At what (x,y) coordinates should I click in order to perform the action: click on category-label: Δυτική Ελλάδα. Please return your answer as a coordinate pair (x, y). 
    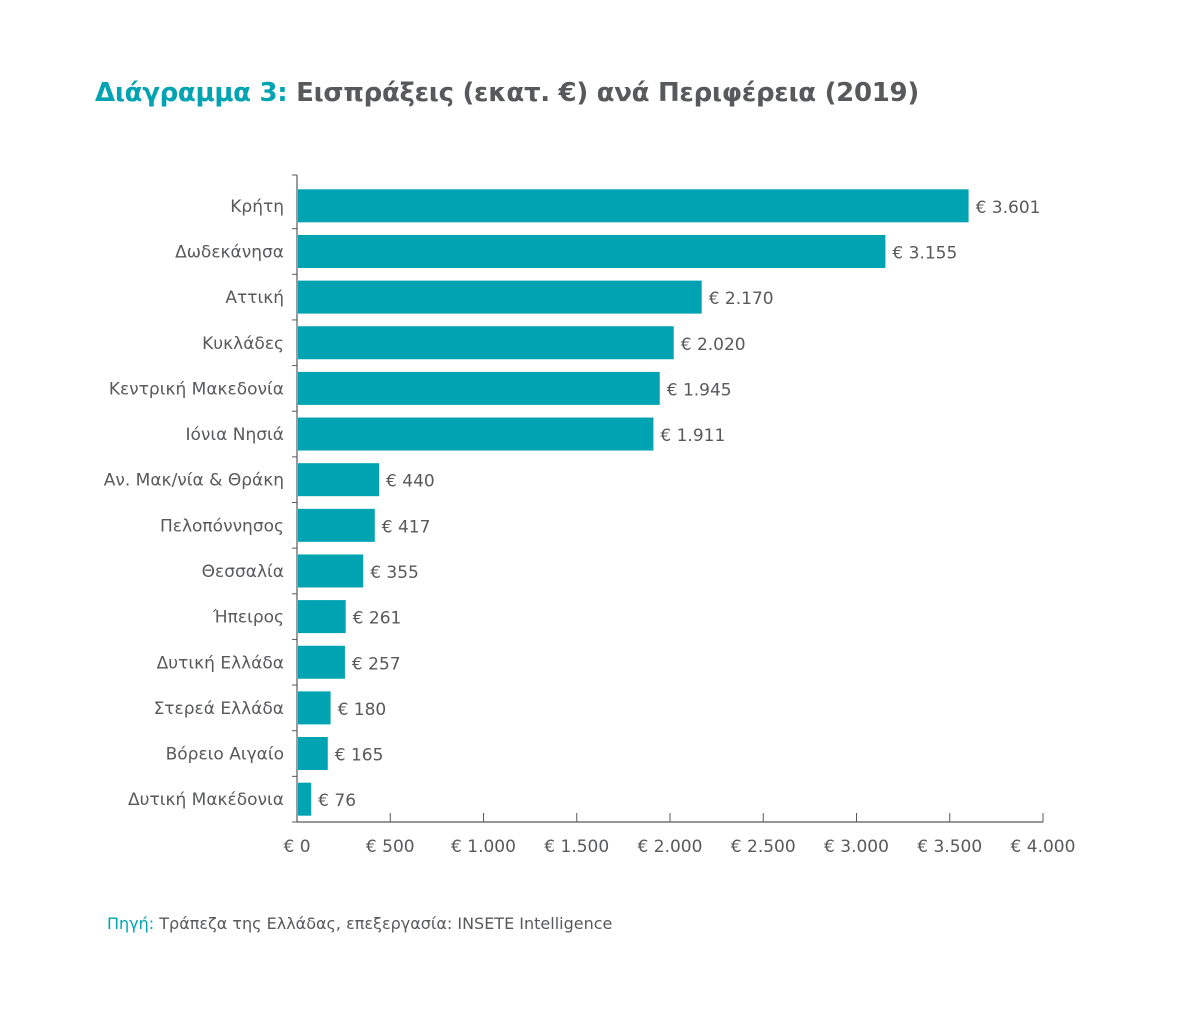
    Looking at the image, I should click on (220, 663).